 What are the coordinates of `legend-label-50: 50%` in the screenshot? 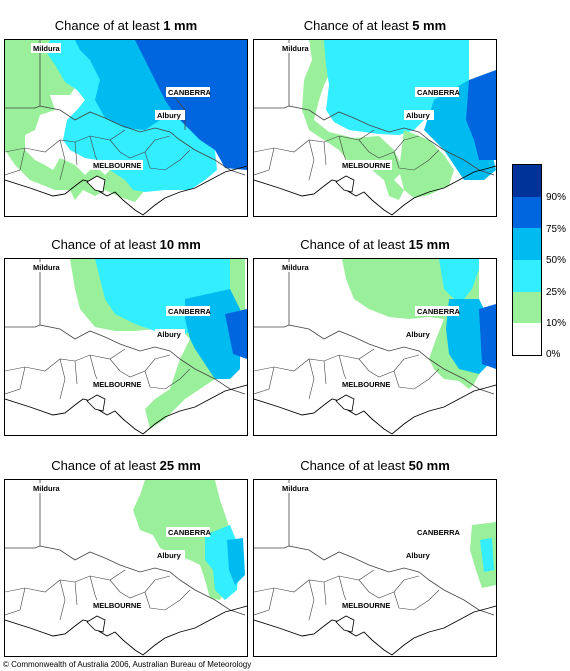 It's located at (556, 260).